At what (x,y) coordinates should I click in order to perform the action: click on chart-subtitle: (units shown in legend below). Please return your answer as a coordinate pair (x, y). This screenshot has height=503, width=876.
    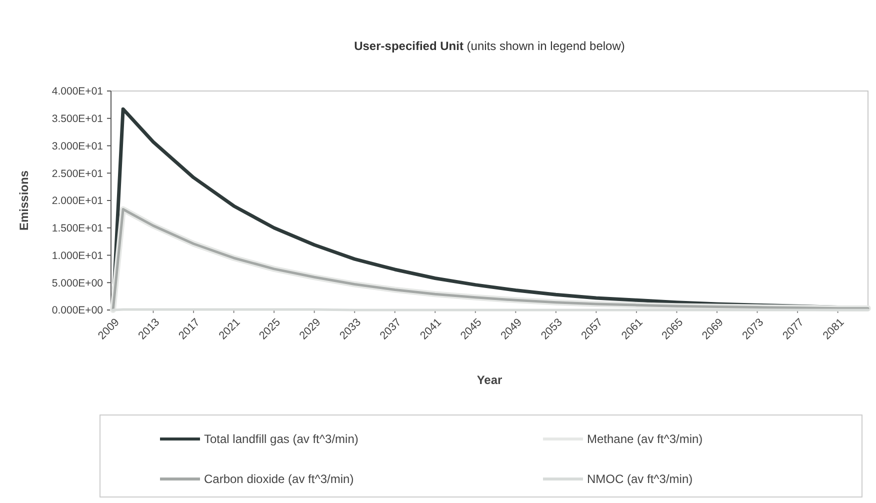
    Looking at the image, I should click on (544, 46).